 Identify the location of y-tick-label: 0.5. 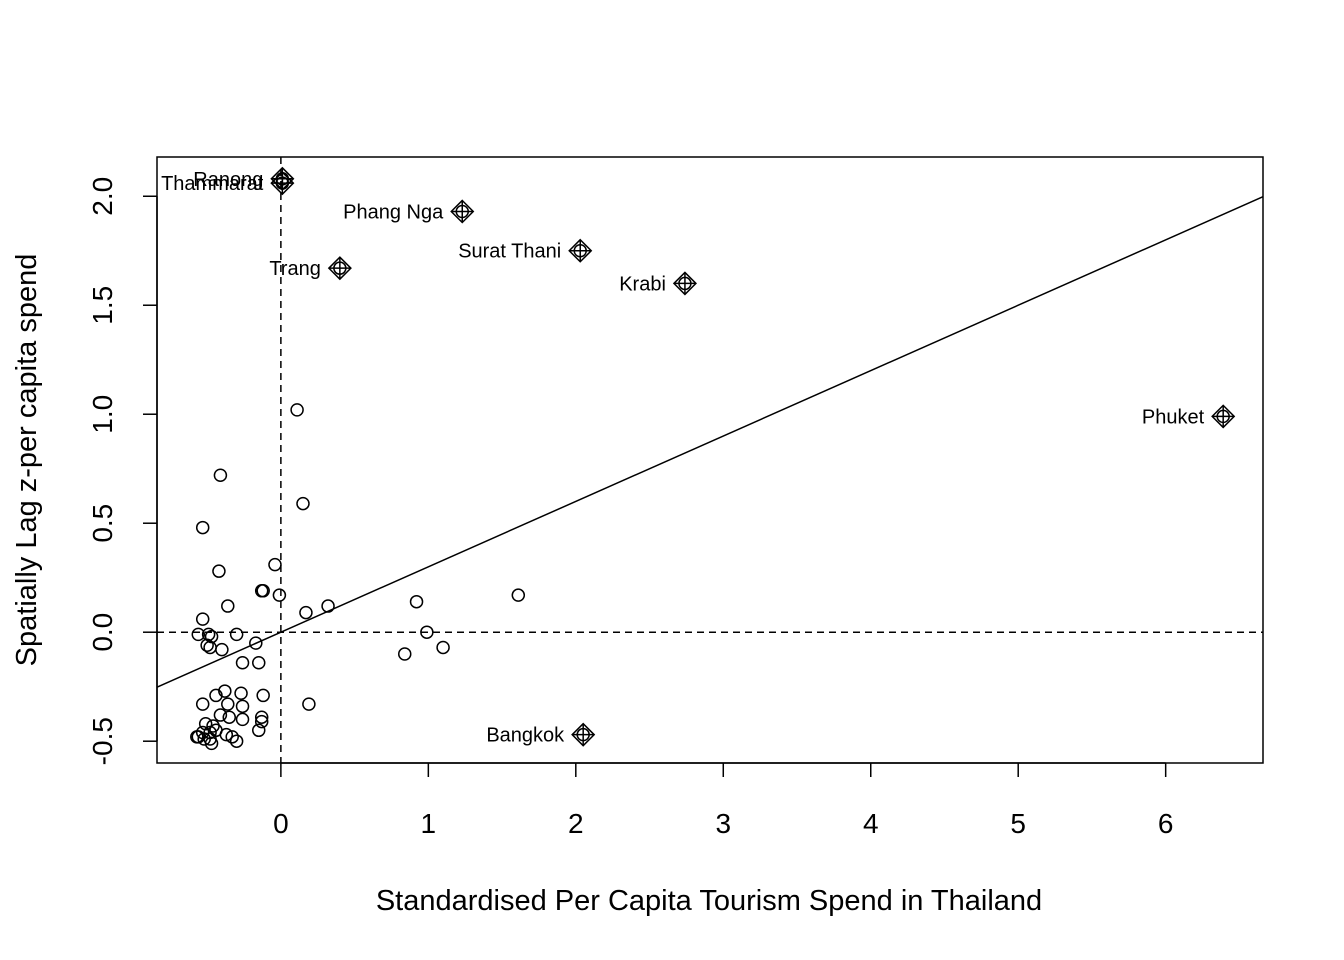
(102, 523).